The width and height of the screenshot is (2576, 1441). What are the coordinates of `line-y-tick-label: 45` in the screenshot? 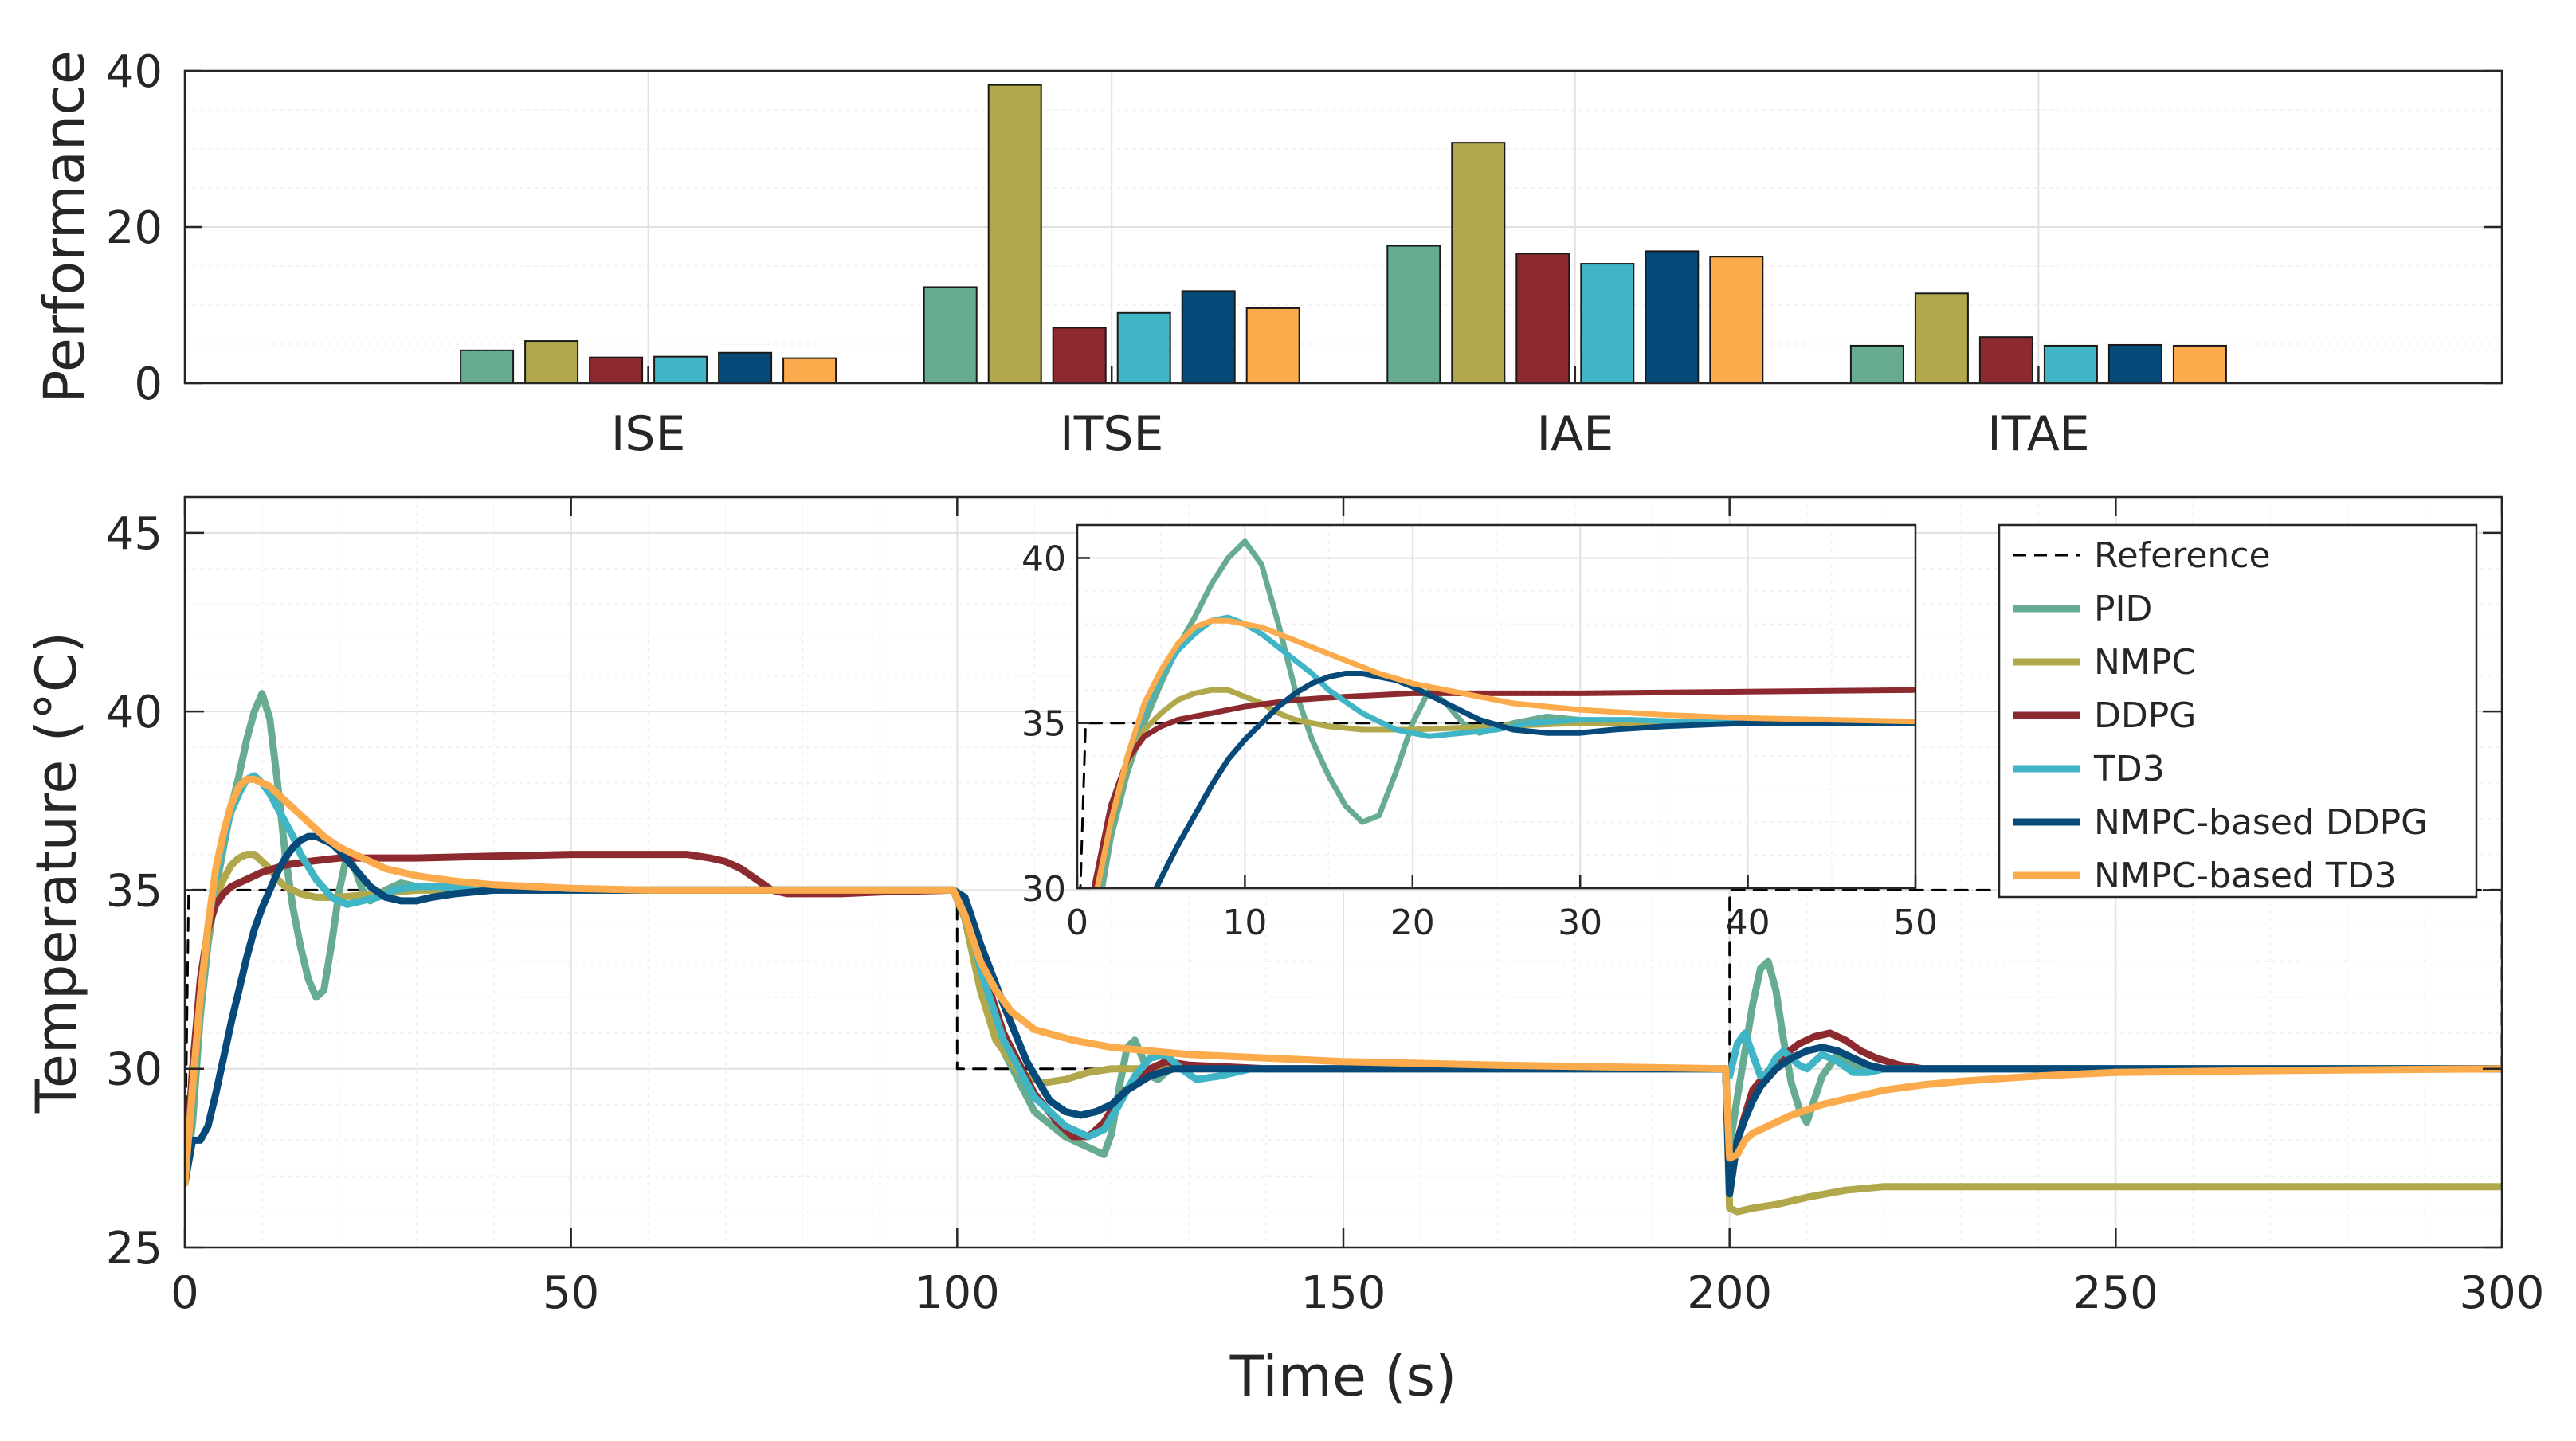 It's located at (134, 534).